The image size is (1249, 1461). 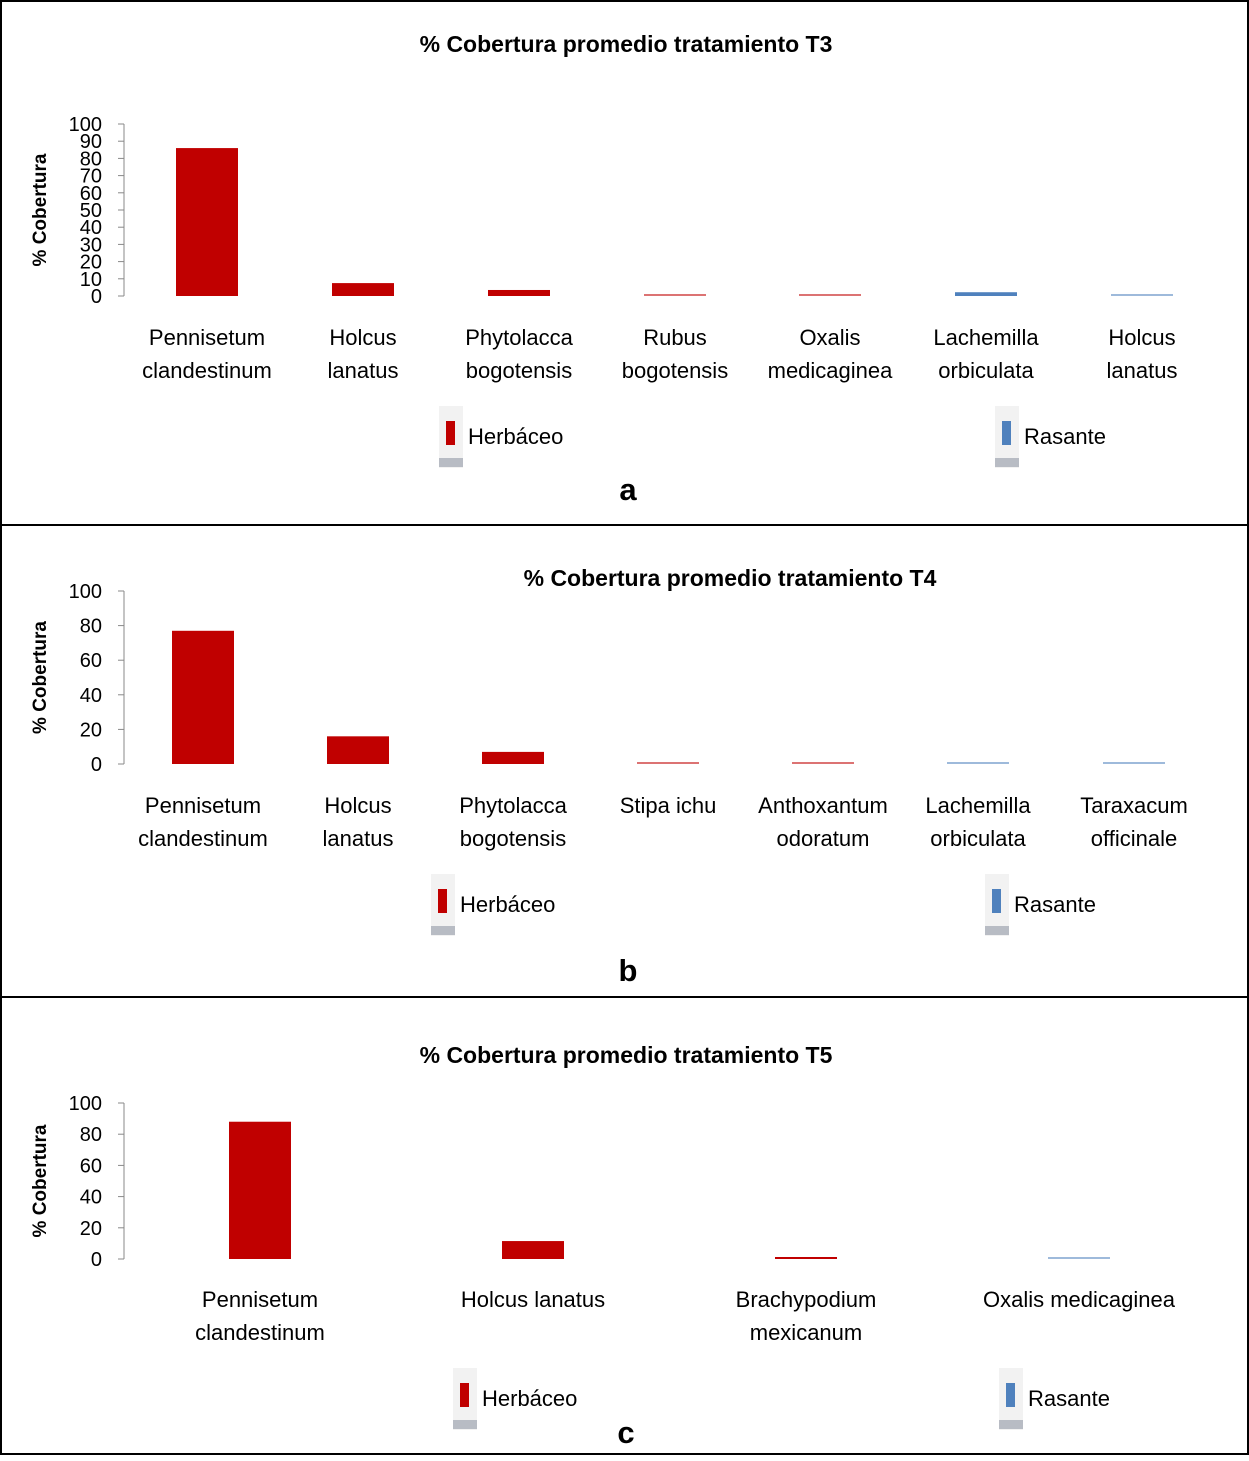 What do you see at coordinates (806, 1299) in the screenshot?
I see `category-label: Brachypodium` at bounding box center [806, 1299].